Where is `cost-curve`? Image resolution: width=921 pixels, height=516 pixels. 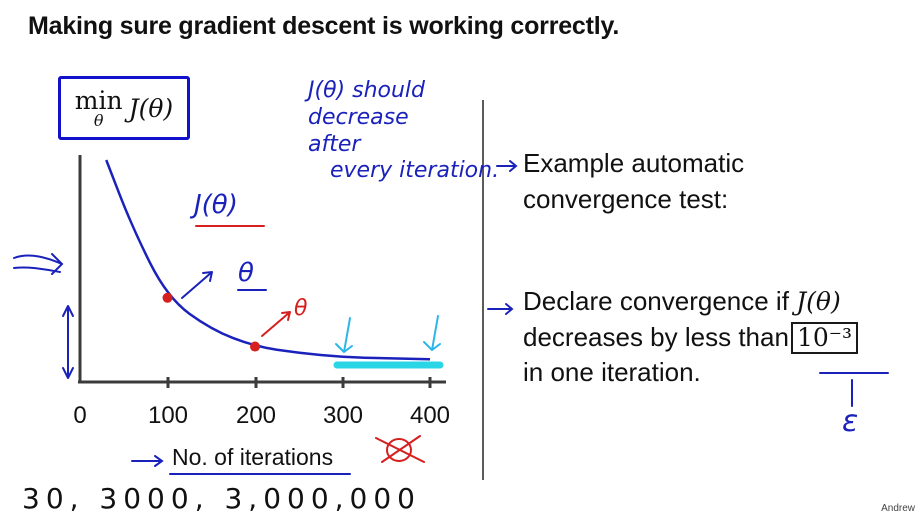 cost-curve is located at coordinates (268, 260).